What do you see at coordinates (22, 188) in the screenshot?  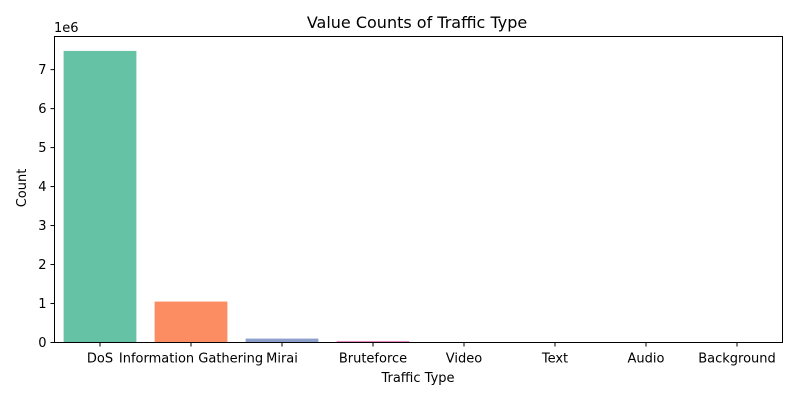 I see `y-axis-label: Count` at bounding box center [22, 188].